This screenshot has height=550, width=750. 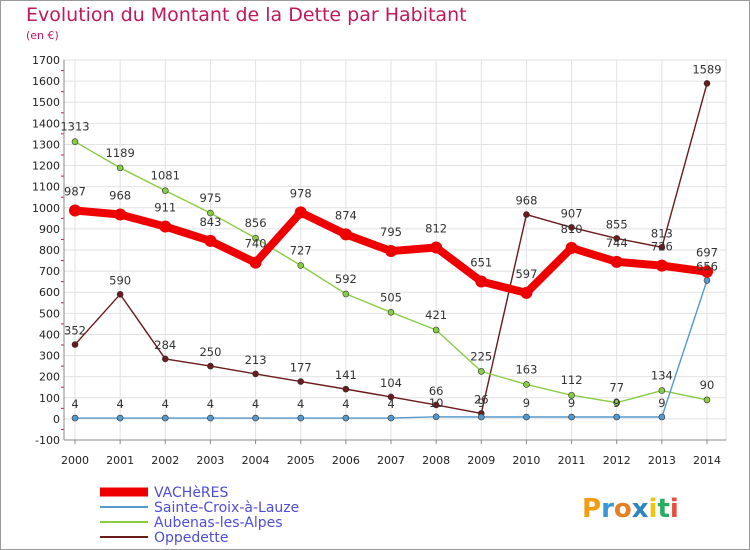 What do you see at coordinates (301, 193) in the screenshot?
I see `data-label-vach-res: 978` at bounding box center [301, 193].